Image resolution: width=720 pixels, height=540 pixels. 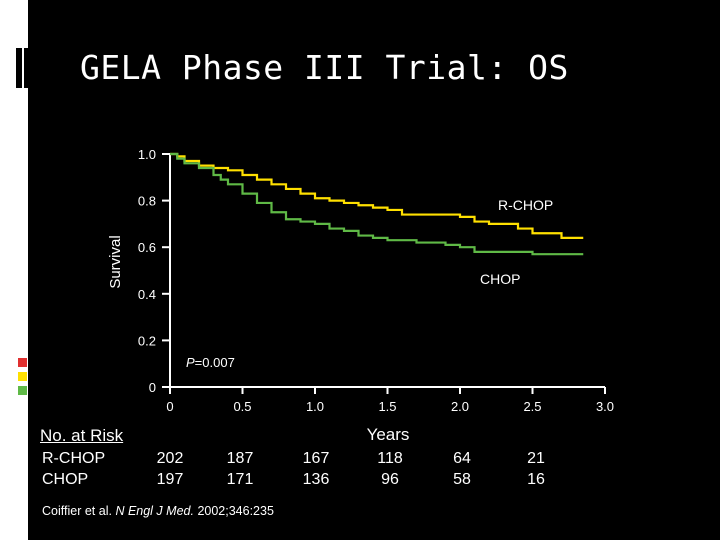 What do you see at coordinates (377, 195) in the screenshot?
I see `series-line-rchop` at bounding box center [377, 195].